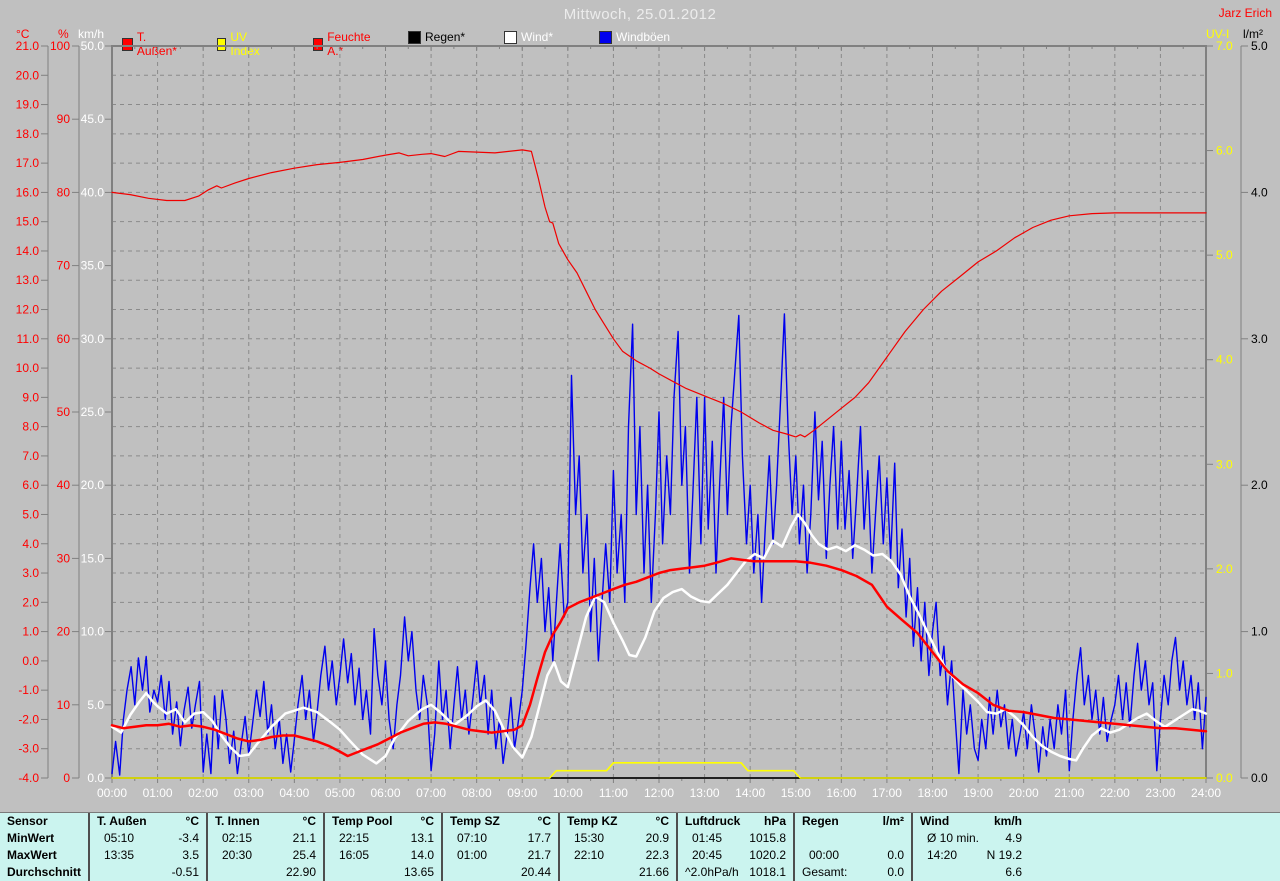  Describe the element at coordinates (853, 838) in the screenshot. I see `table-minwert-row` at that location.